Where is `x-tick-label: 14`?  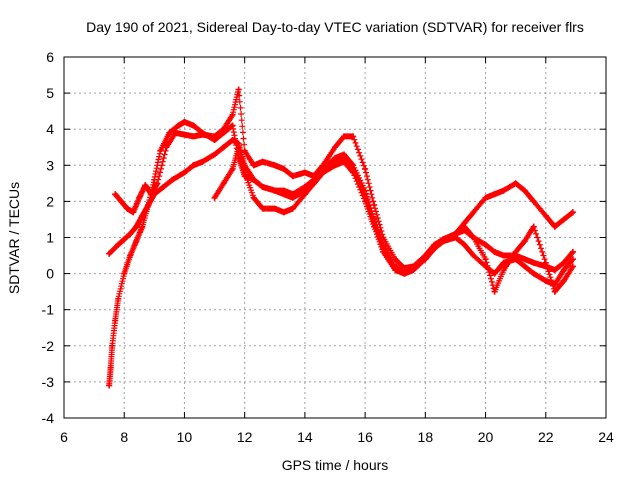
x-tick-label: 14 is located at coordinates (305, 437).